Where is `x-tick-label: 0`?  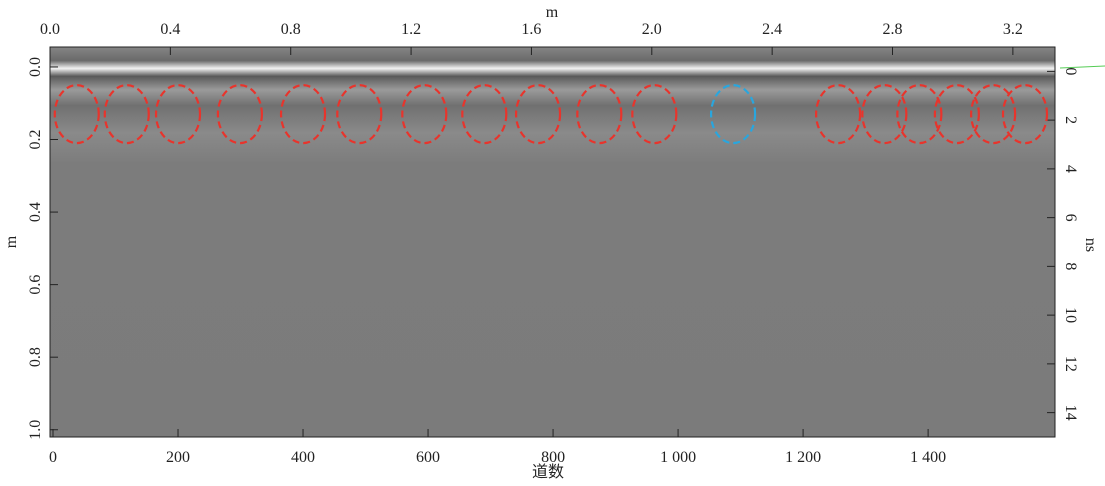 x-tick-label: 0 is located at coordinates (53, 457).